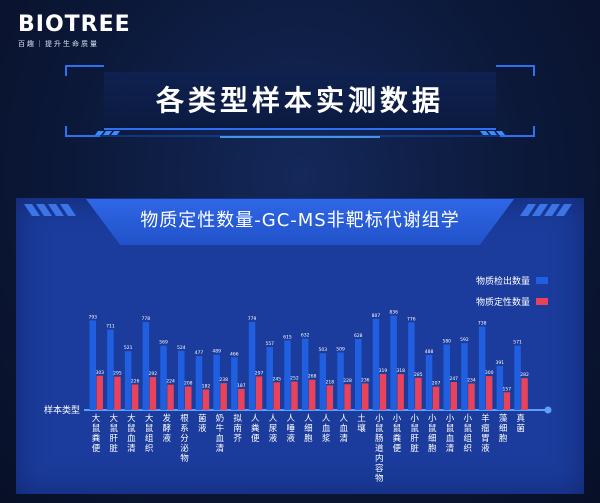  I want to click on data-label-detected-21: 592, so click(464, 340).